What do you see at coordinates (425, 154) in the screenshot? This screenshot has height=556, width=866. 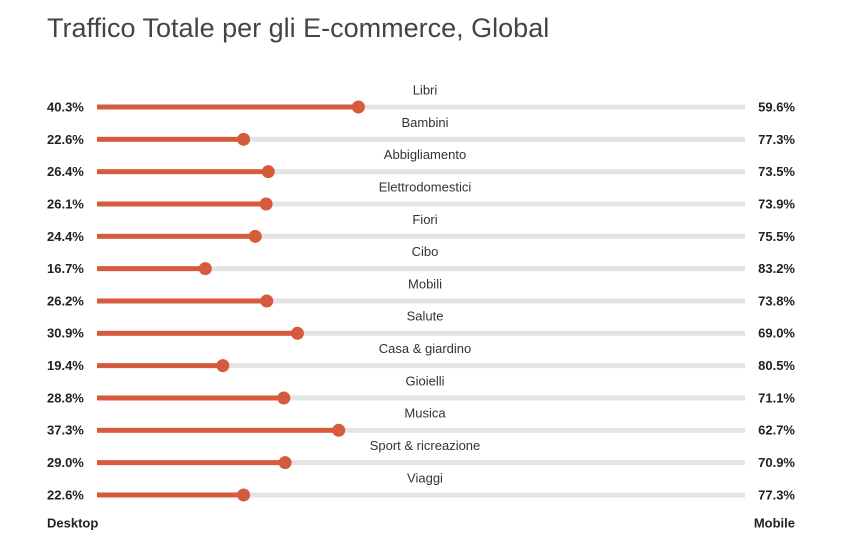 I see `category-label: Abbigliamento` at bounding box center [425, 154].